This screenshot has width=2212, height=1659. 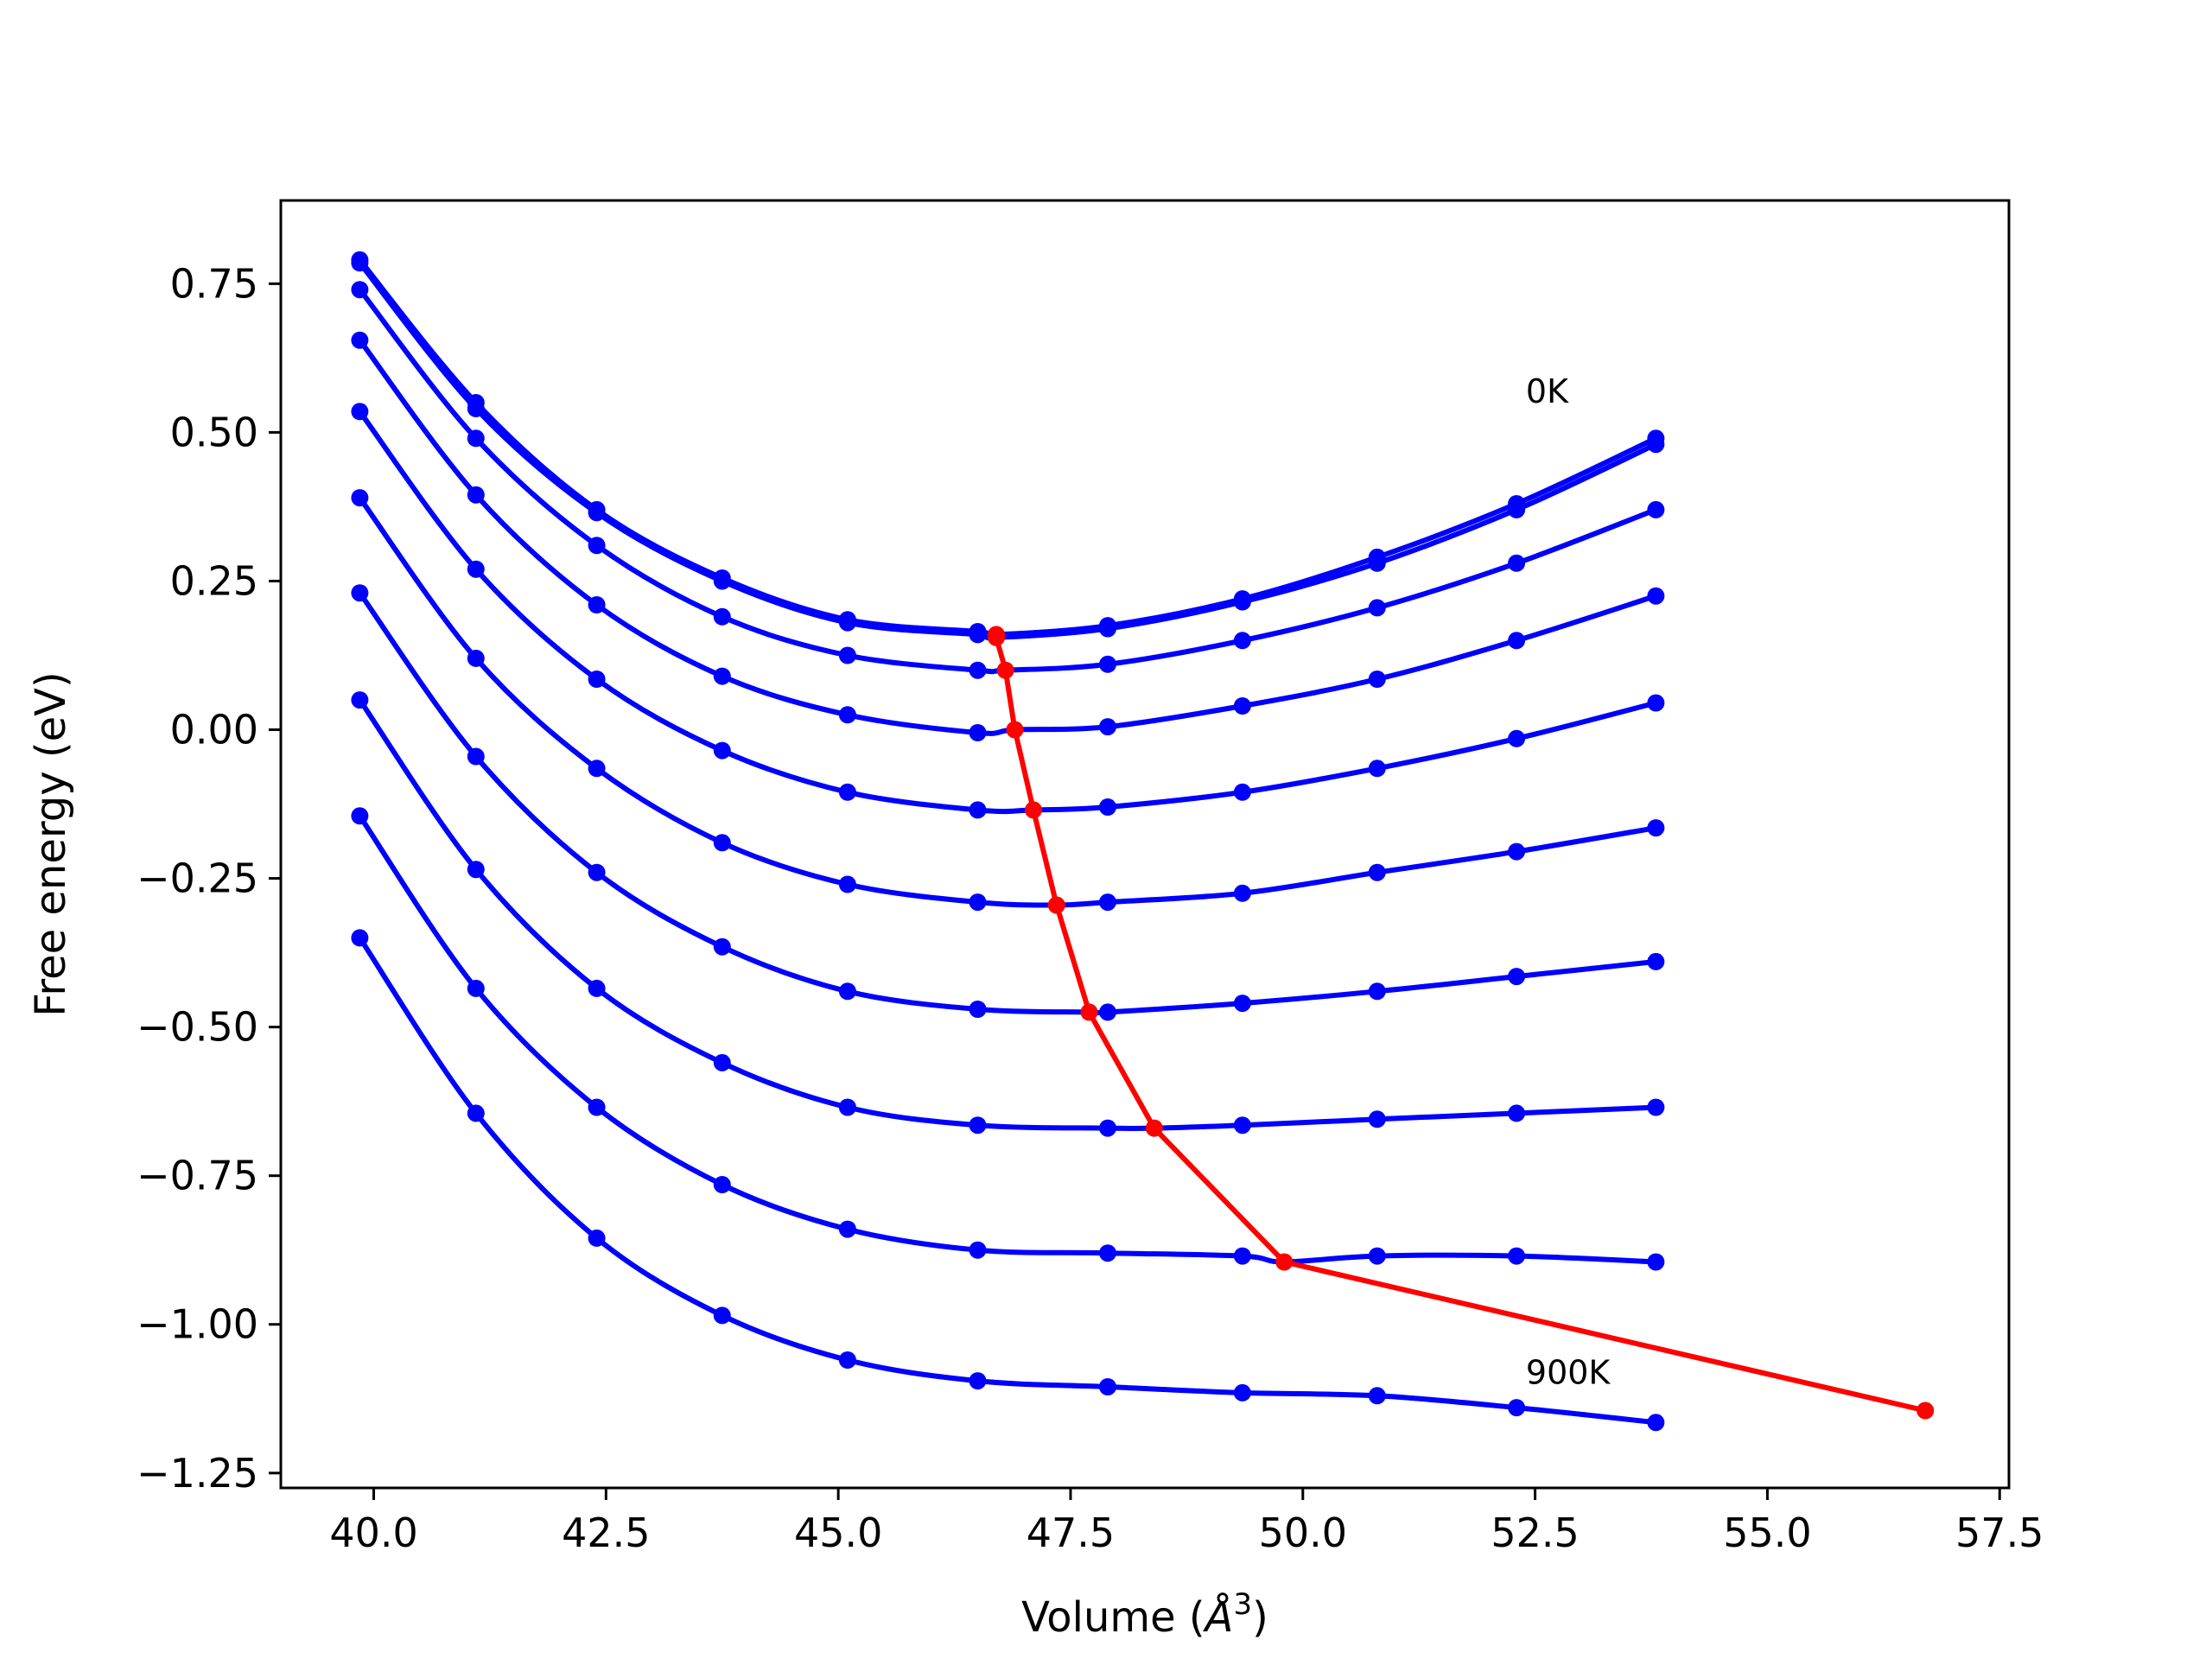 What do you see at coordinates (1568, 882) in the screenshot?
I see `annotations: 0K 900K` at bounding box center [1568, 882].